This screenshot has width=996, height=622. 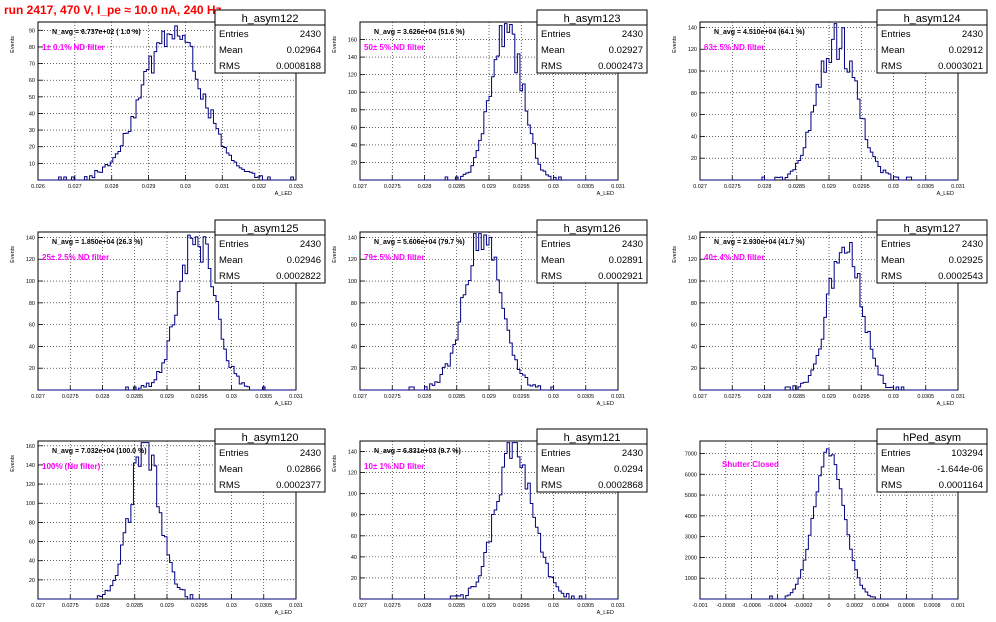 What do you see at coordinates (304, 50) in the screenshot?
I see `stats-value: 0.02964` at bounding box center [304, 50].